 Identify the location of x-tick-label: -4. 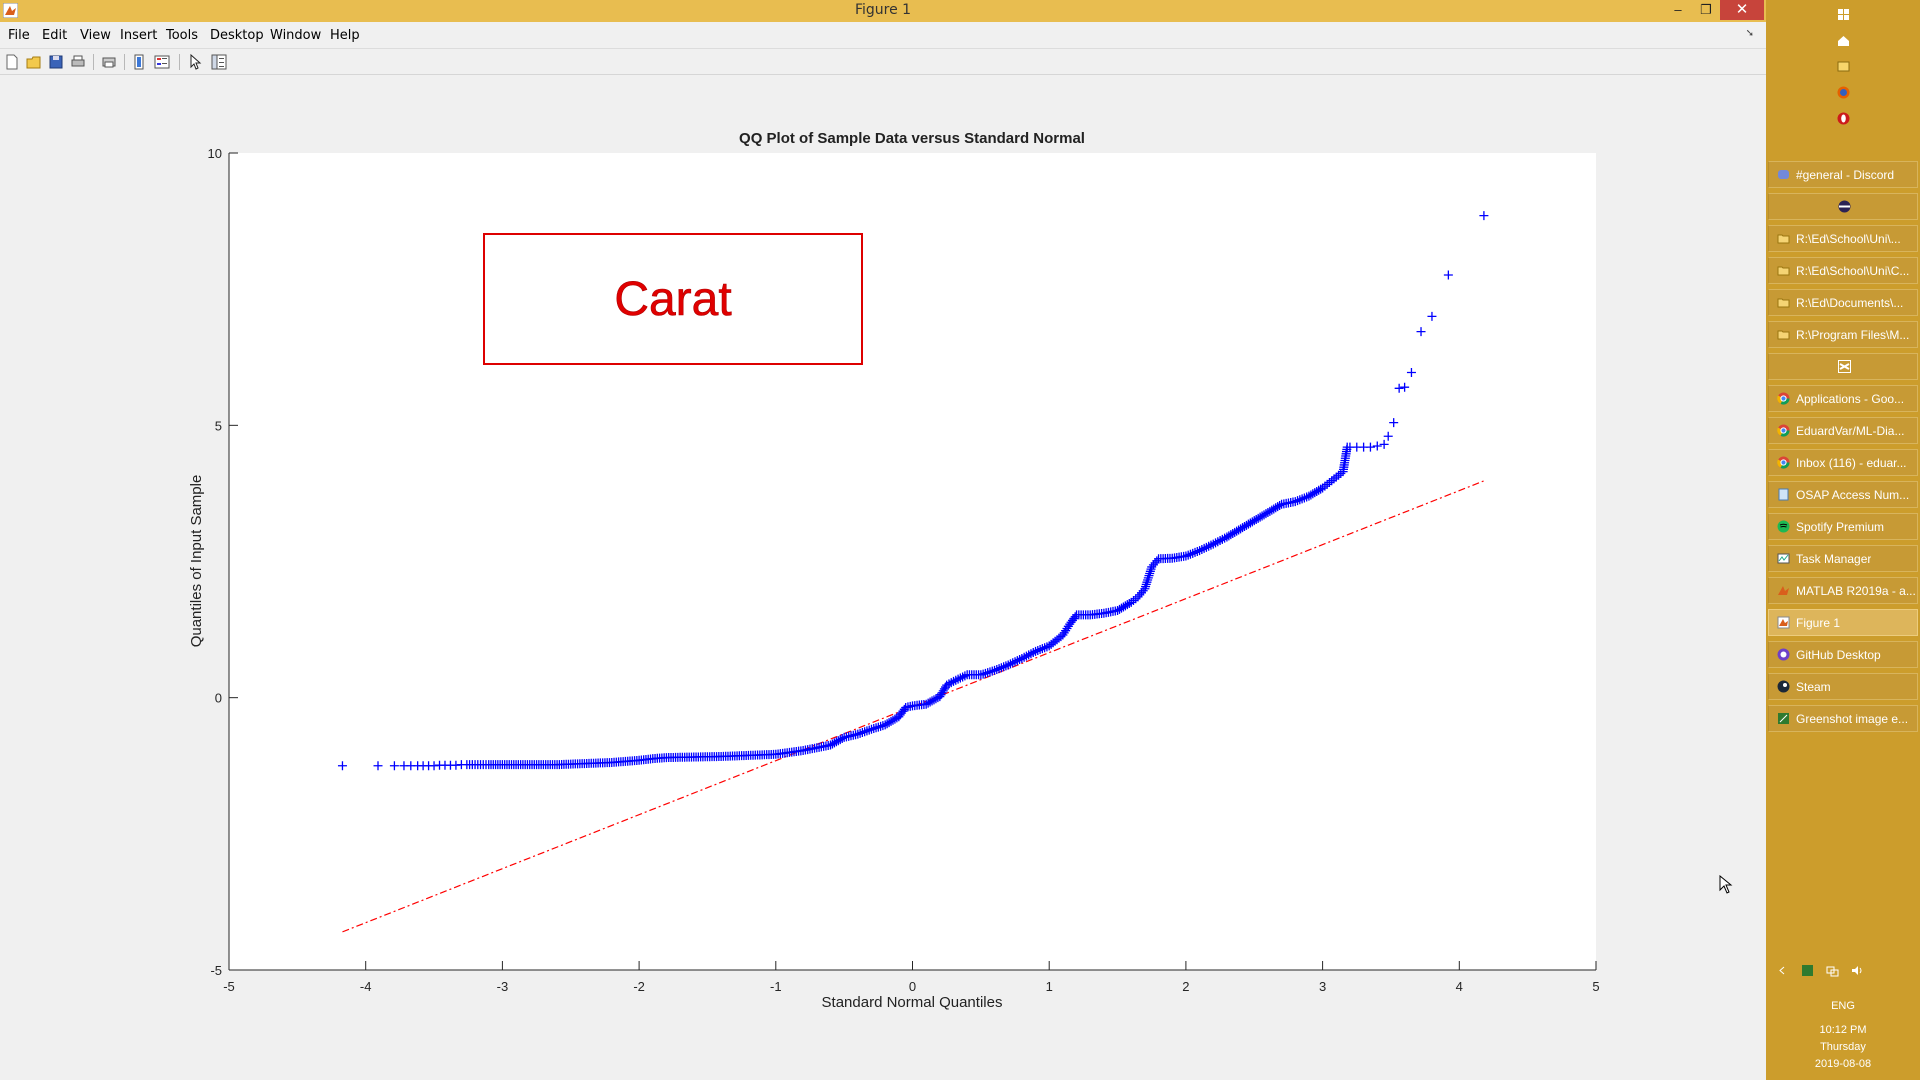
(366, 986).